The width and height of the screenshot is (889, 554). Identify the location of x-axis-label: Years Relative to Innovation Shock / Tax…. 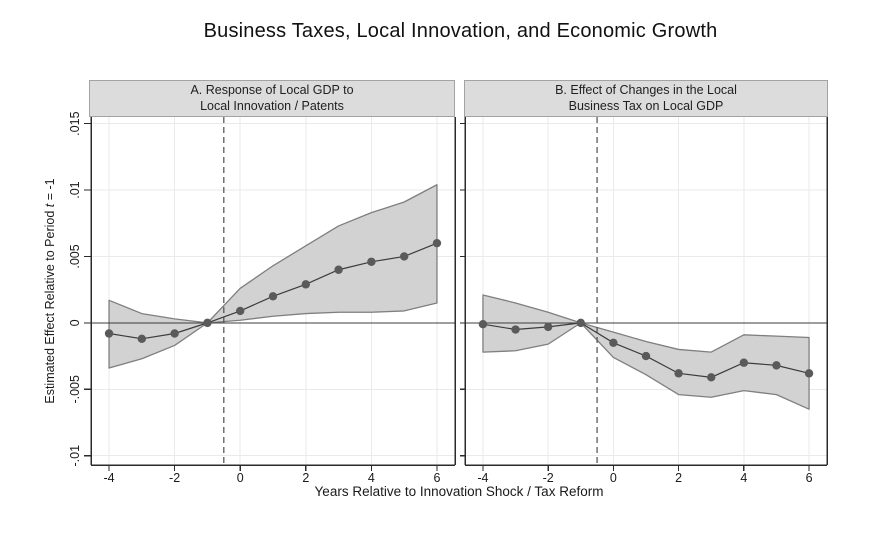
(459, 491).